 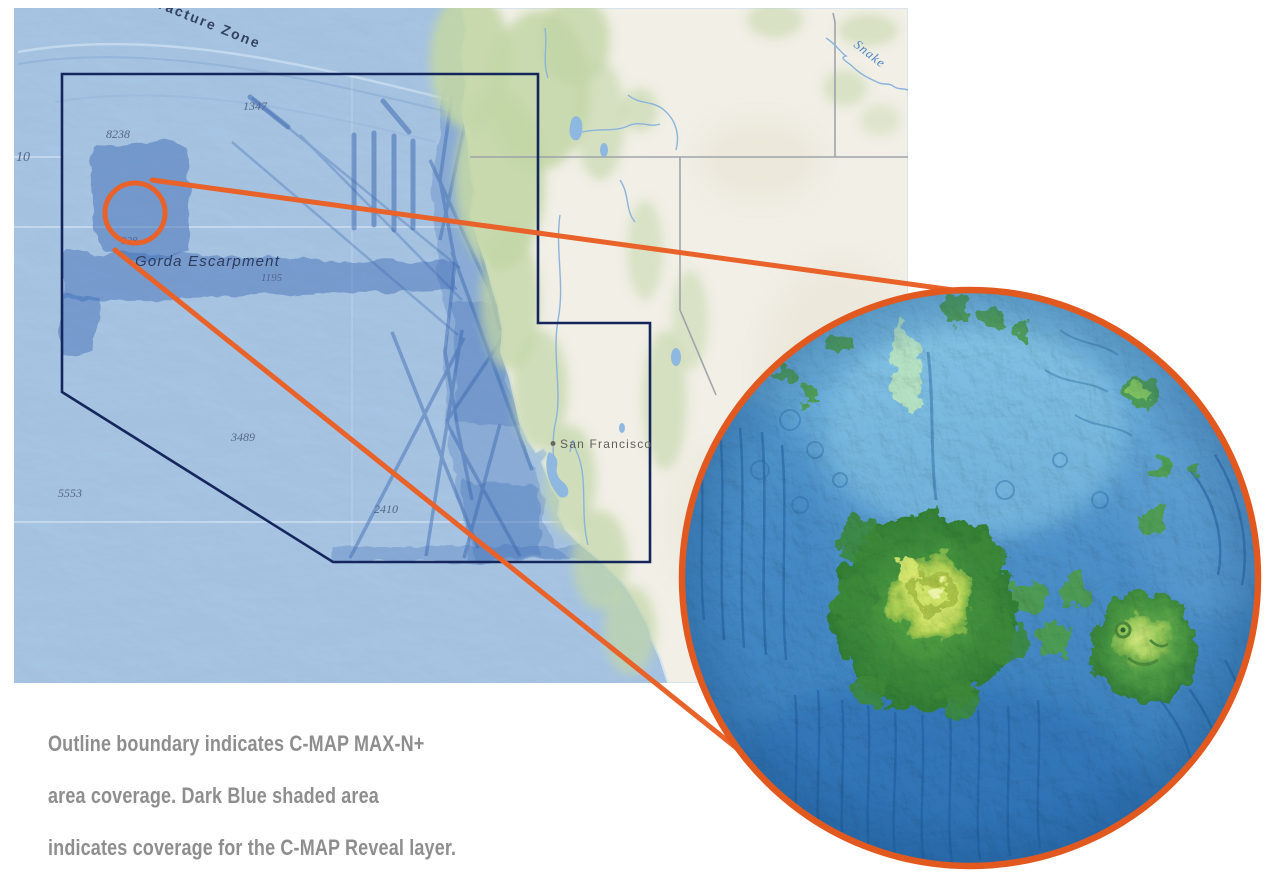 I want to click on callout-source-circle, so click(x=135, y=213).